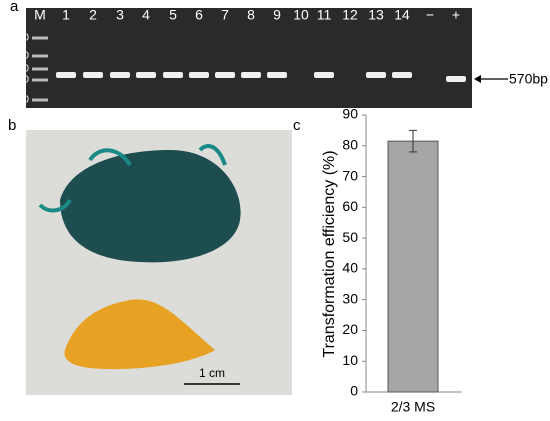 This screenshot has height=421, width=550. I want to click on lane-label: +, so click(456, 15).